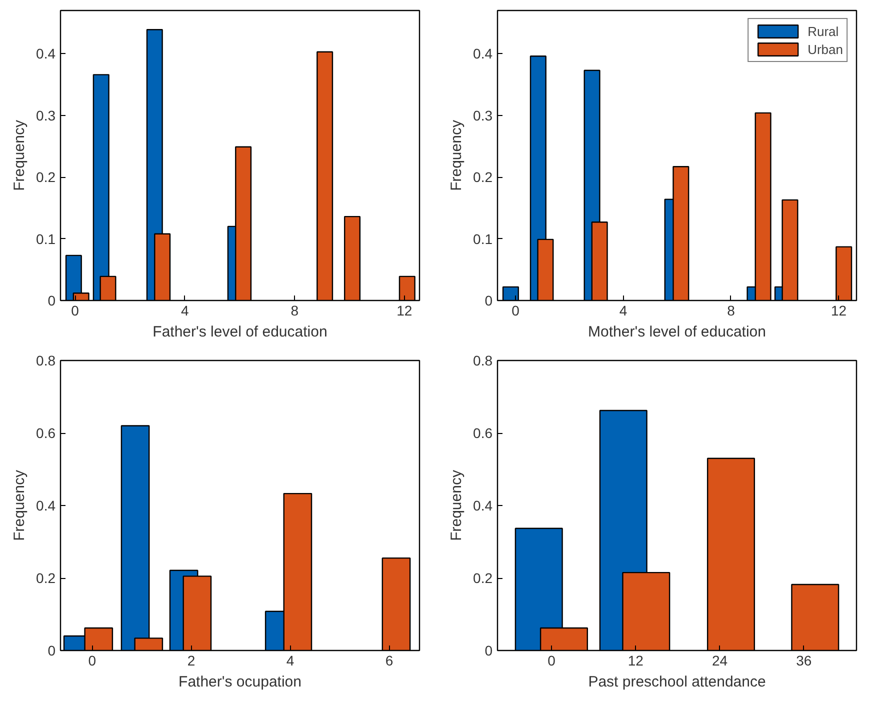 The width and height of the screenshot is (874, 706). I want to click on x-tick-label: 6, so click(389, 660).